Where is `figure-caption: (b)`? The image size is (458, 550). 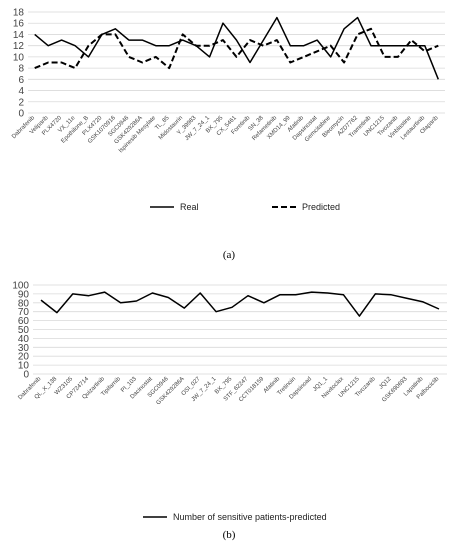
figure-caption: (b) is located at coordinates (229, 535).